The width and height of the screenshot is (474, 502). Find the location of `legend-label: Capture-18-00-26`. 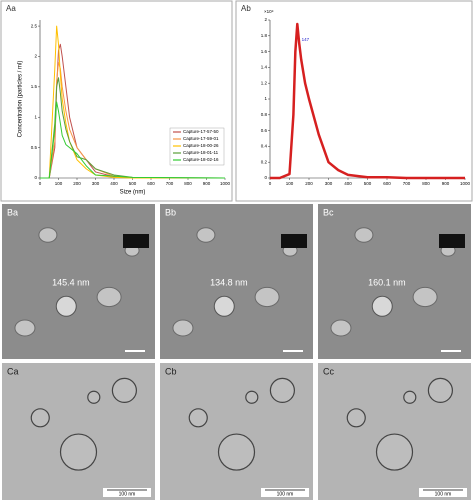

legend-label: Capture-18-00-26 is located at coordinates (201, 145).